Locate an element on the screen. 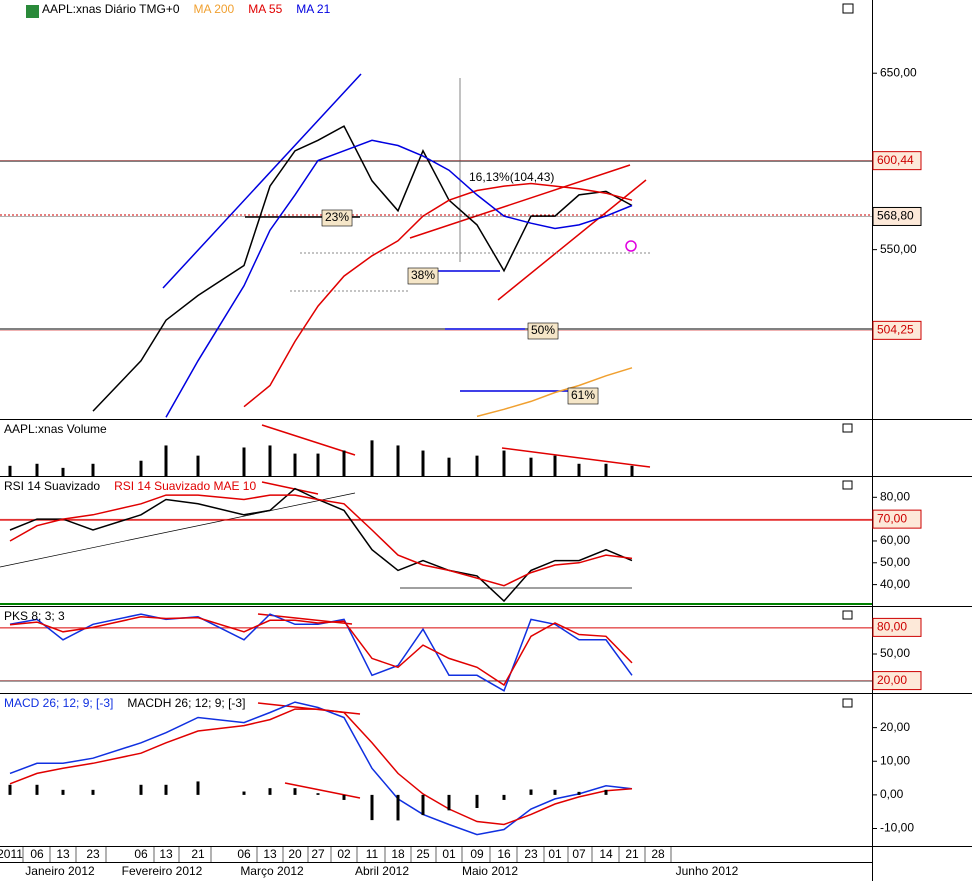 Image resolution: width=972 pixels, height=881 pixels. annotation: 50% is located at coordinates (543, 330).